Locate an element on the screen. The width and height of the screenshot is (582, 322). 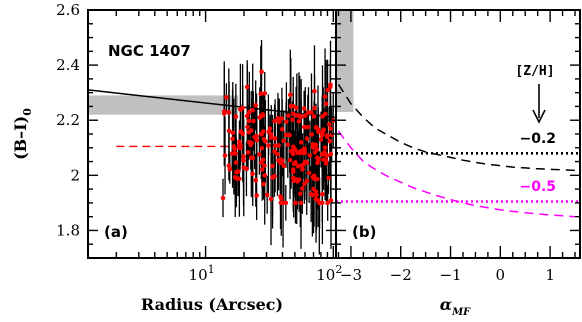
down-arrow-icon is located at coordinates (539, 104).